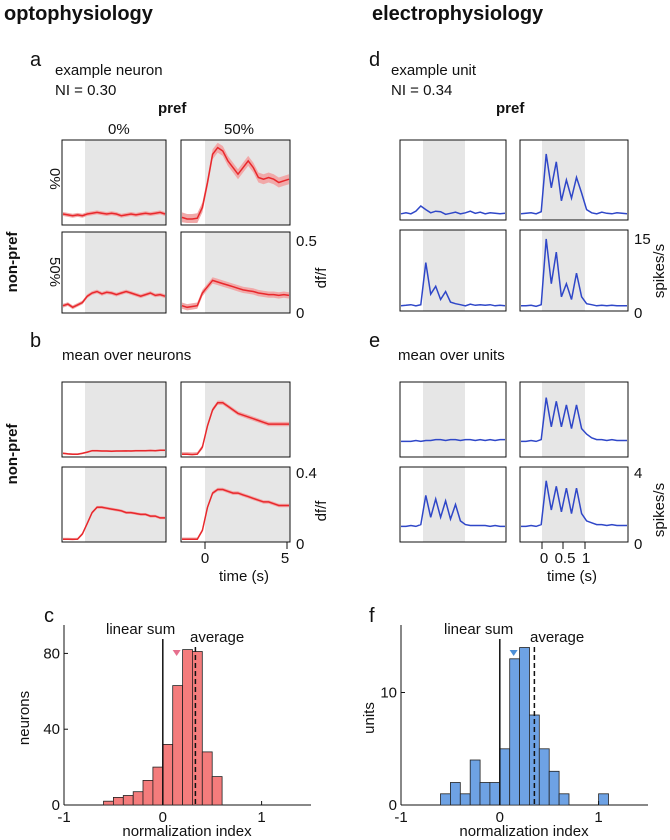 The width and height of the screenshot is (670, 840). Describe the element at coordinates (79, 14) in the screenshot. I see `header-optophysiology: optophysiology` at that location.